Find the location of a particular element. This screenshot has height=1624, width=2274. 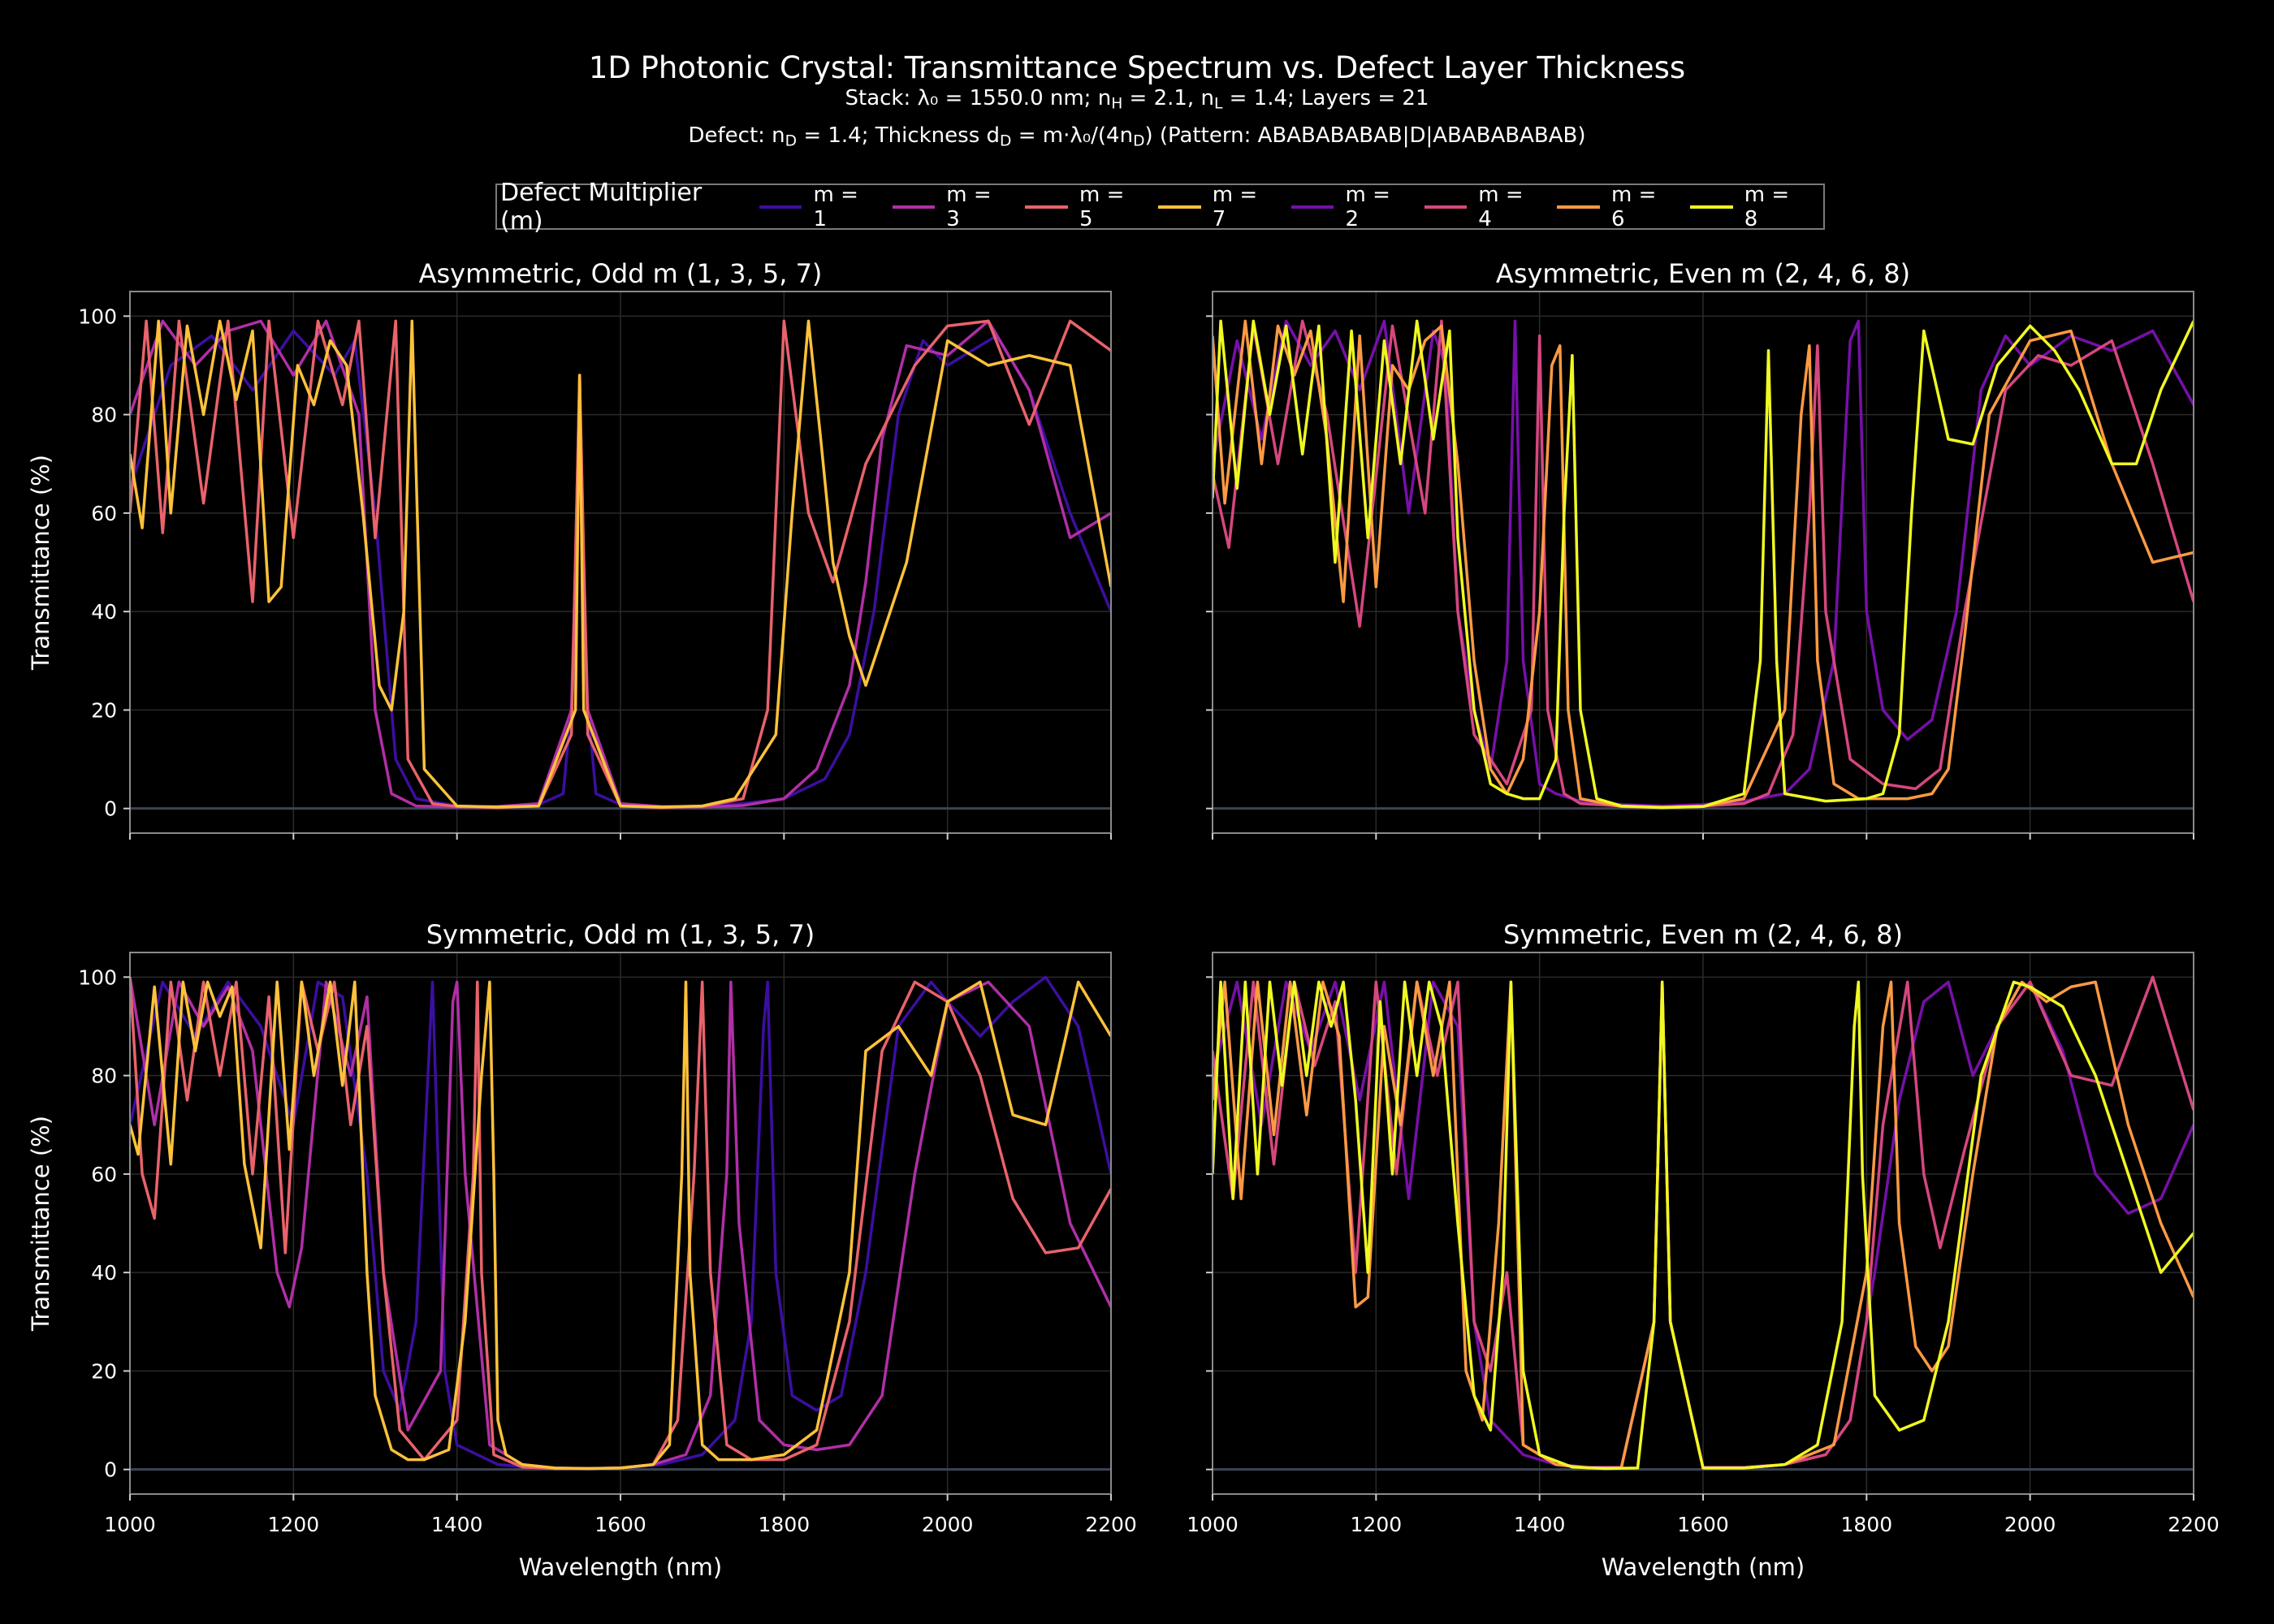

legend-item: m = 4 is located at coordinates (1482, 207).